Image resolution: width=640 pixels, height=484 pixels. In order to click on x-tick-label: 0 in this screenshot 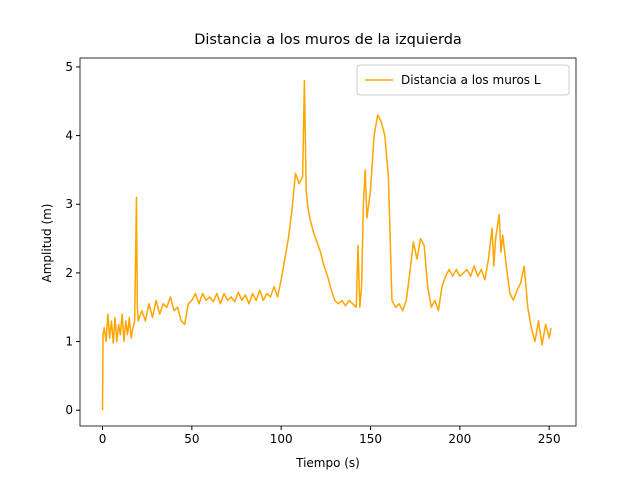, I will do `click(103, 439)`.